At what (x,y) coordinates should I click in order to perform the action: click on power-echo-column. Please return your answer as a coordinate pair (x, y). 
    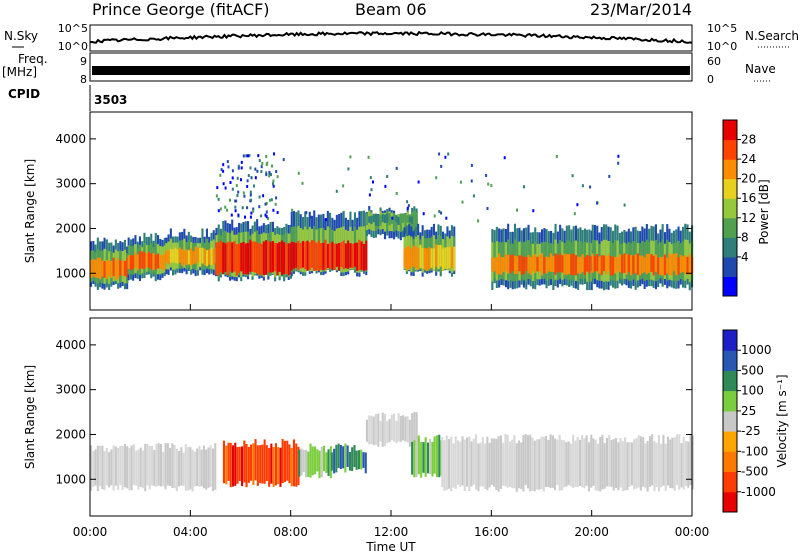
    Looking at the image, I should click on (396, 222).